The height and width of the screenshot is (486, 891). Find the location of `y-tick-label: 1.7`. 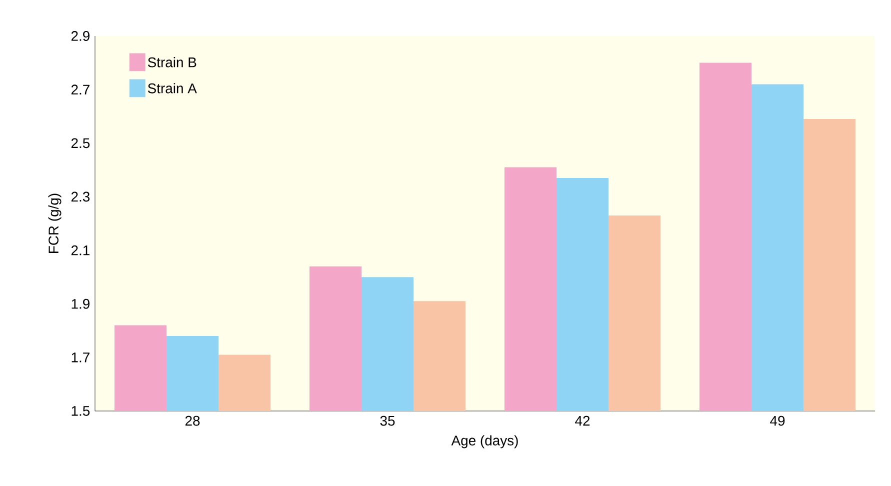

y-tick-label: 1.7 is located at coordinates (81, 357).